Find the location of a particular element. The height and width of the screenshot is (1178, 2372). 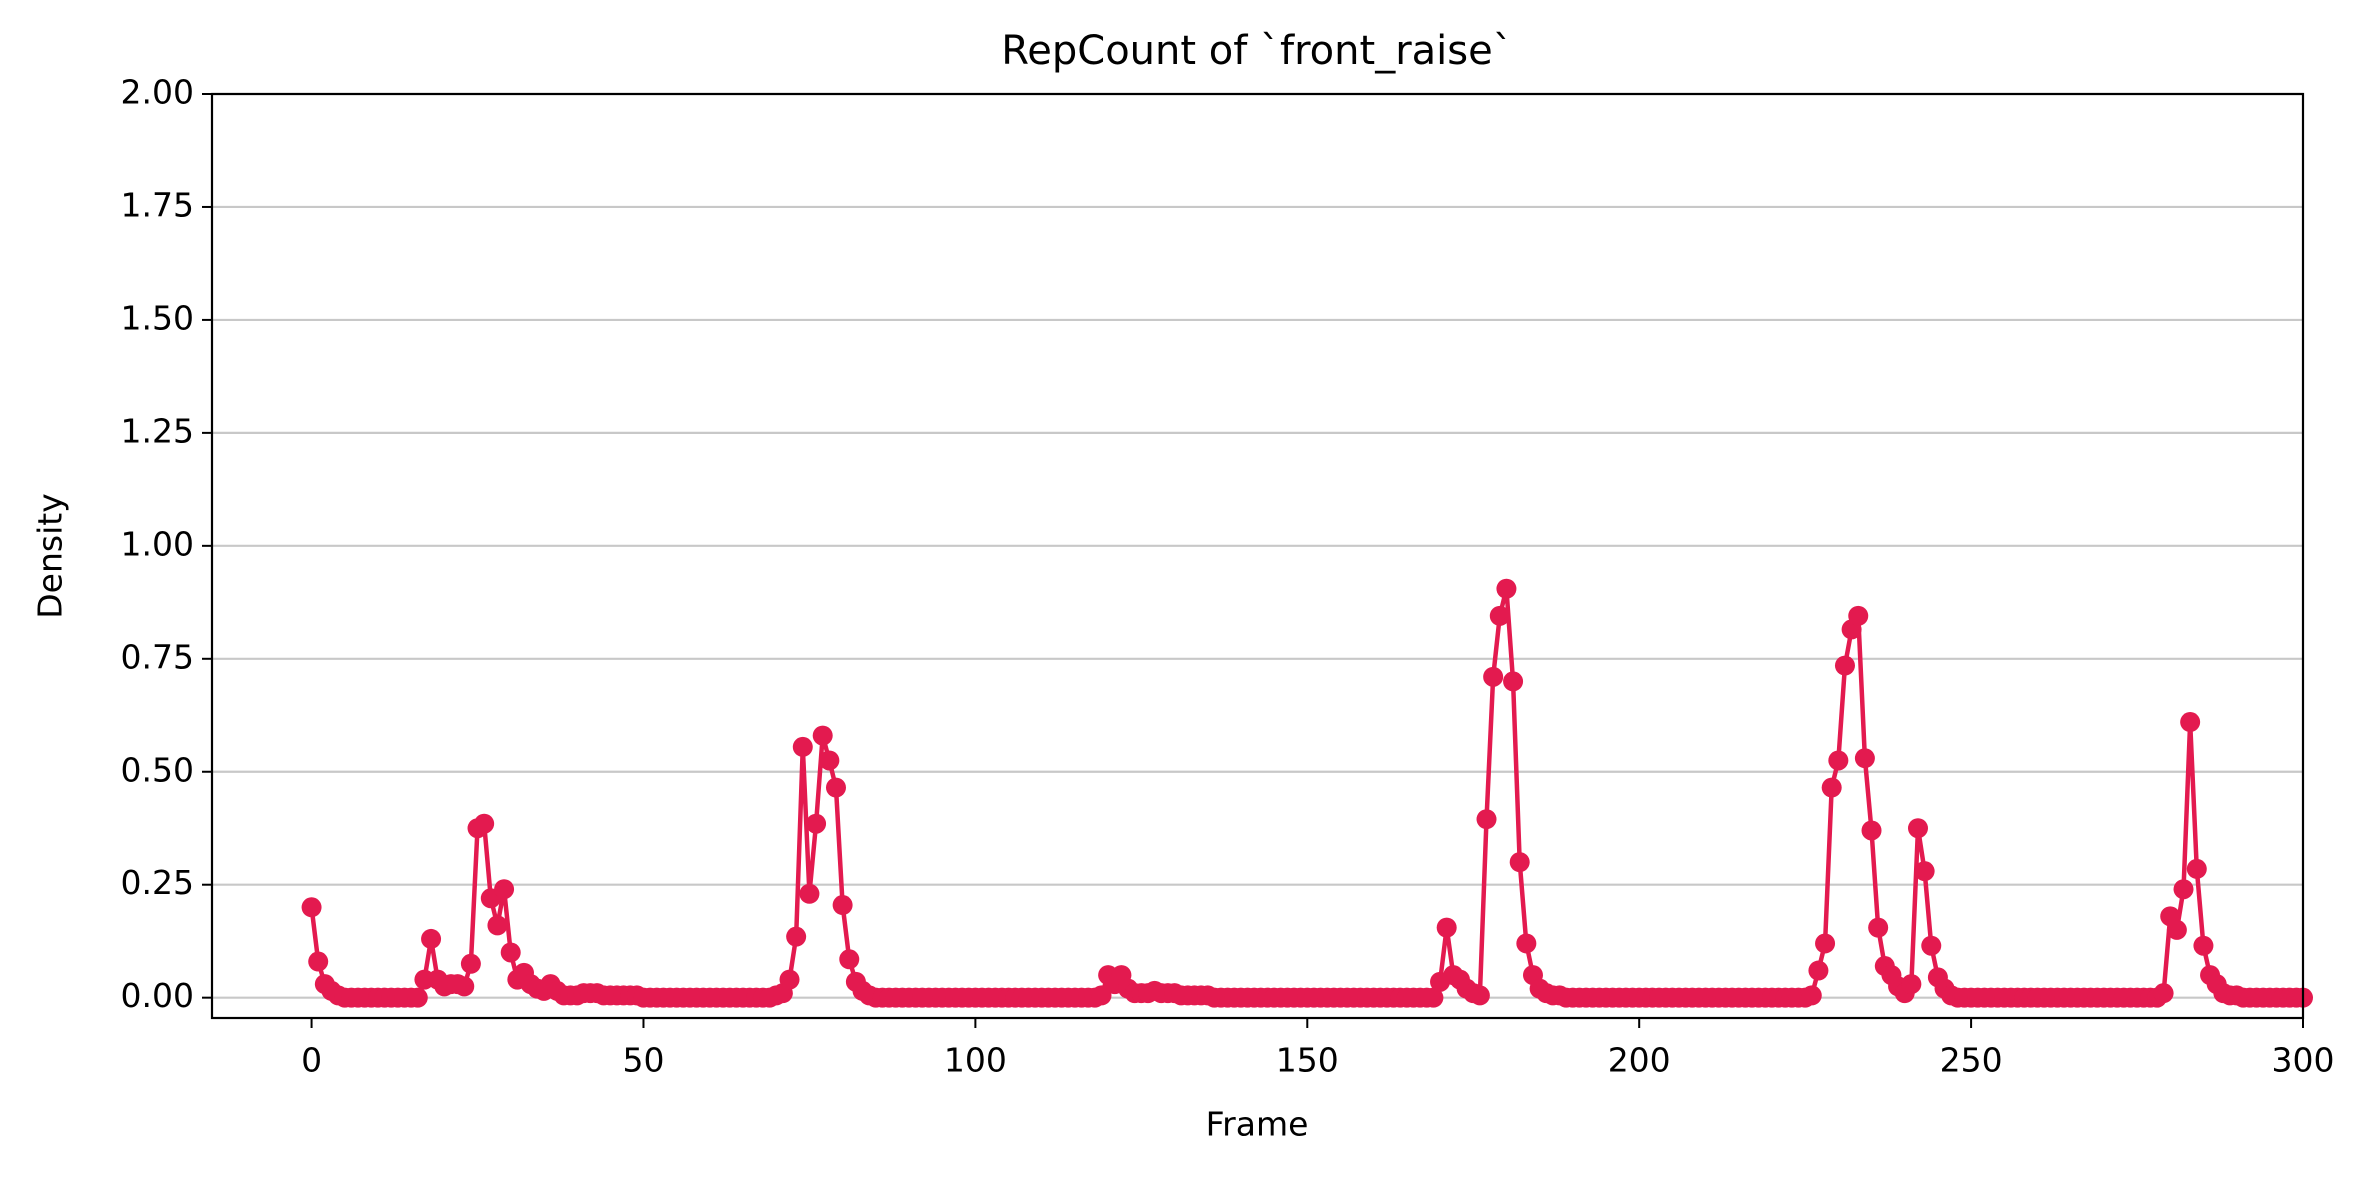

x-axis-label: Frame is located at coordinates (1257, 1124).